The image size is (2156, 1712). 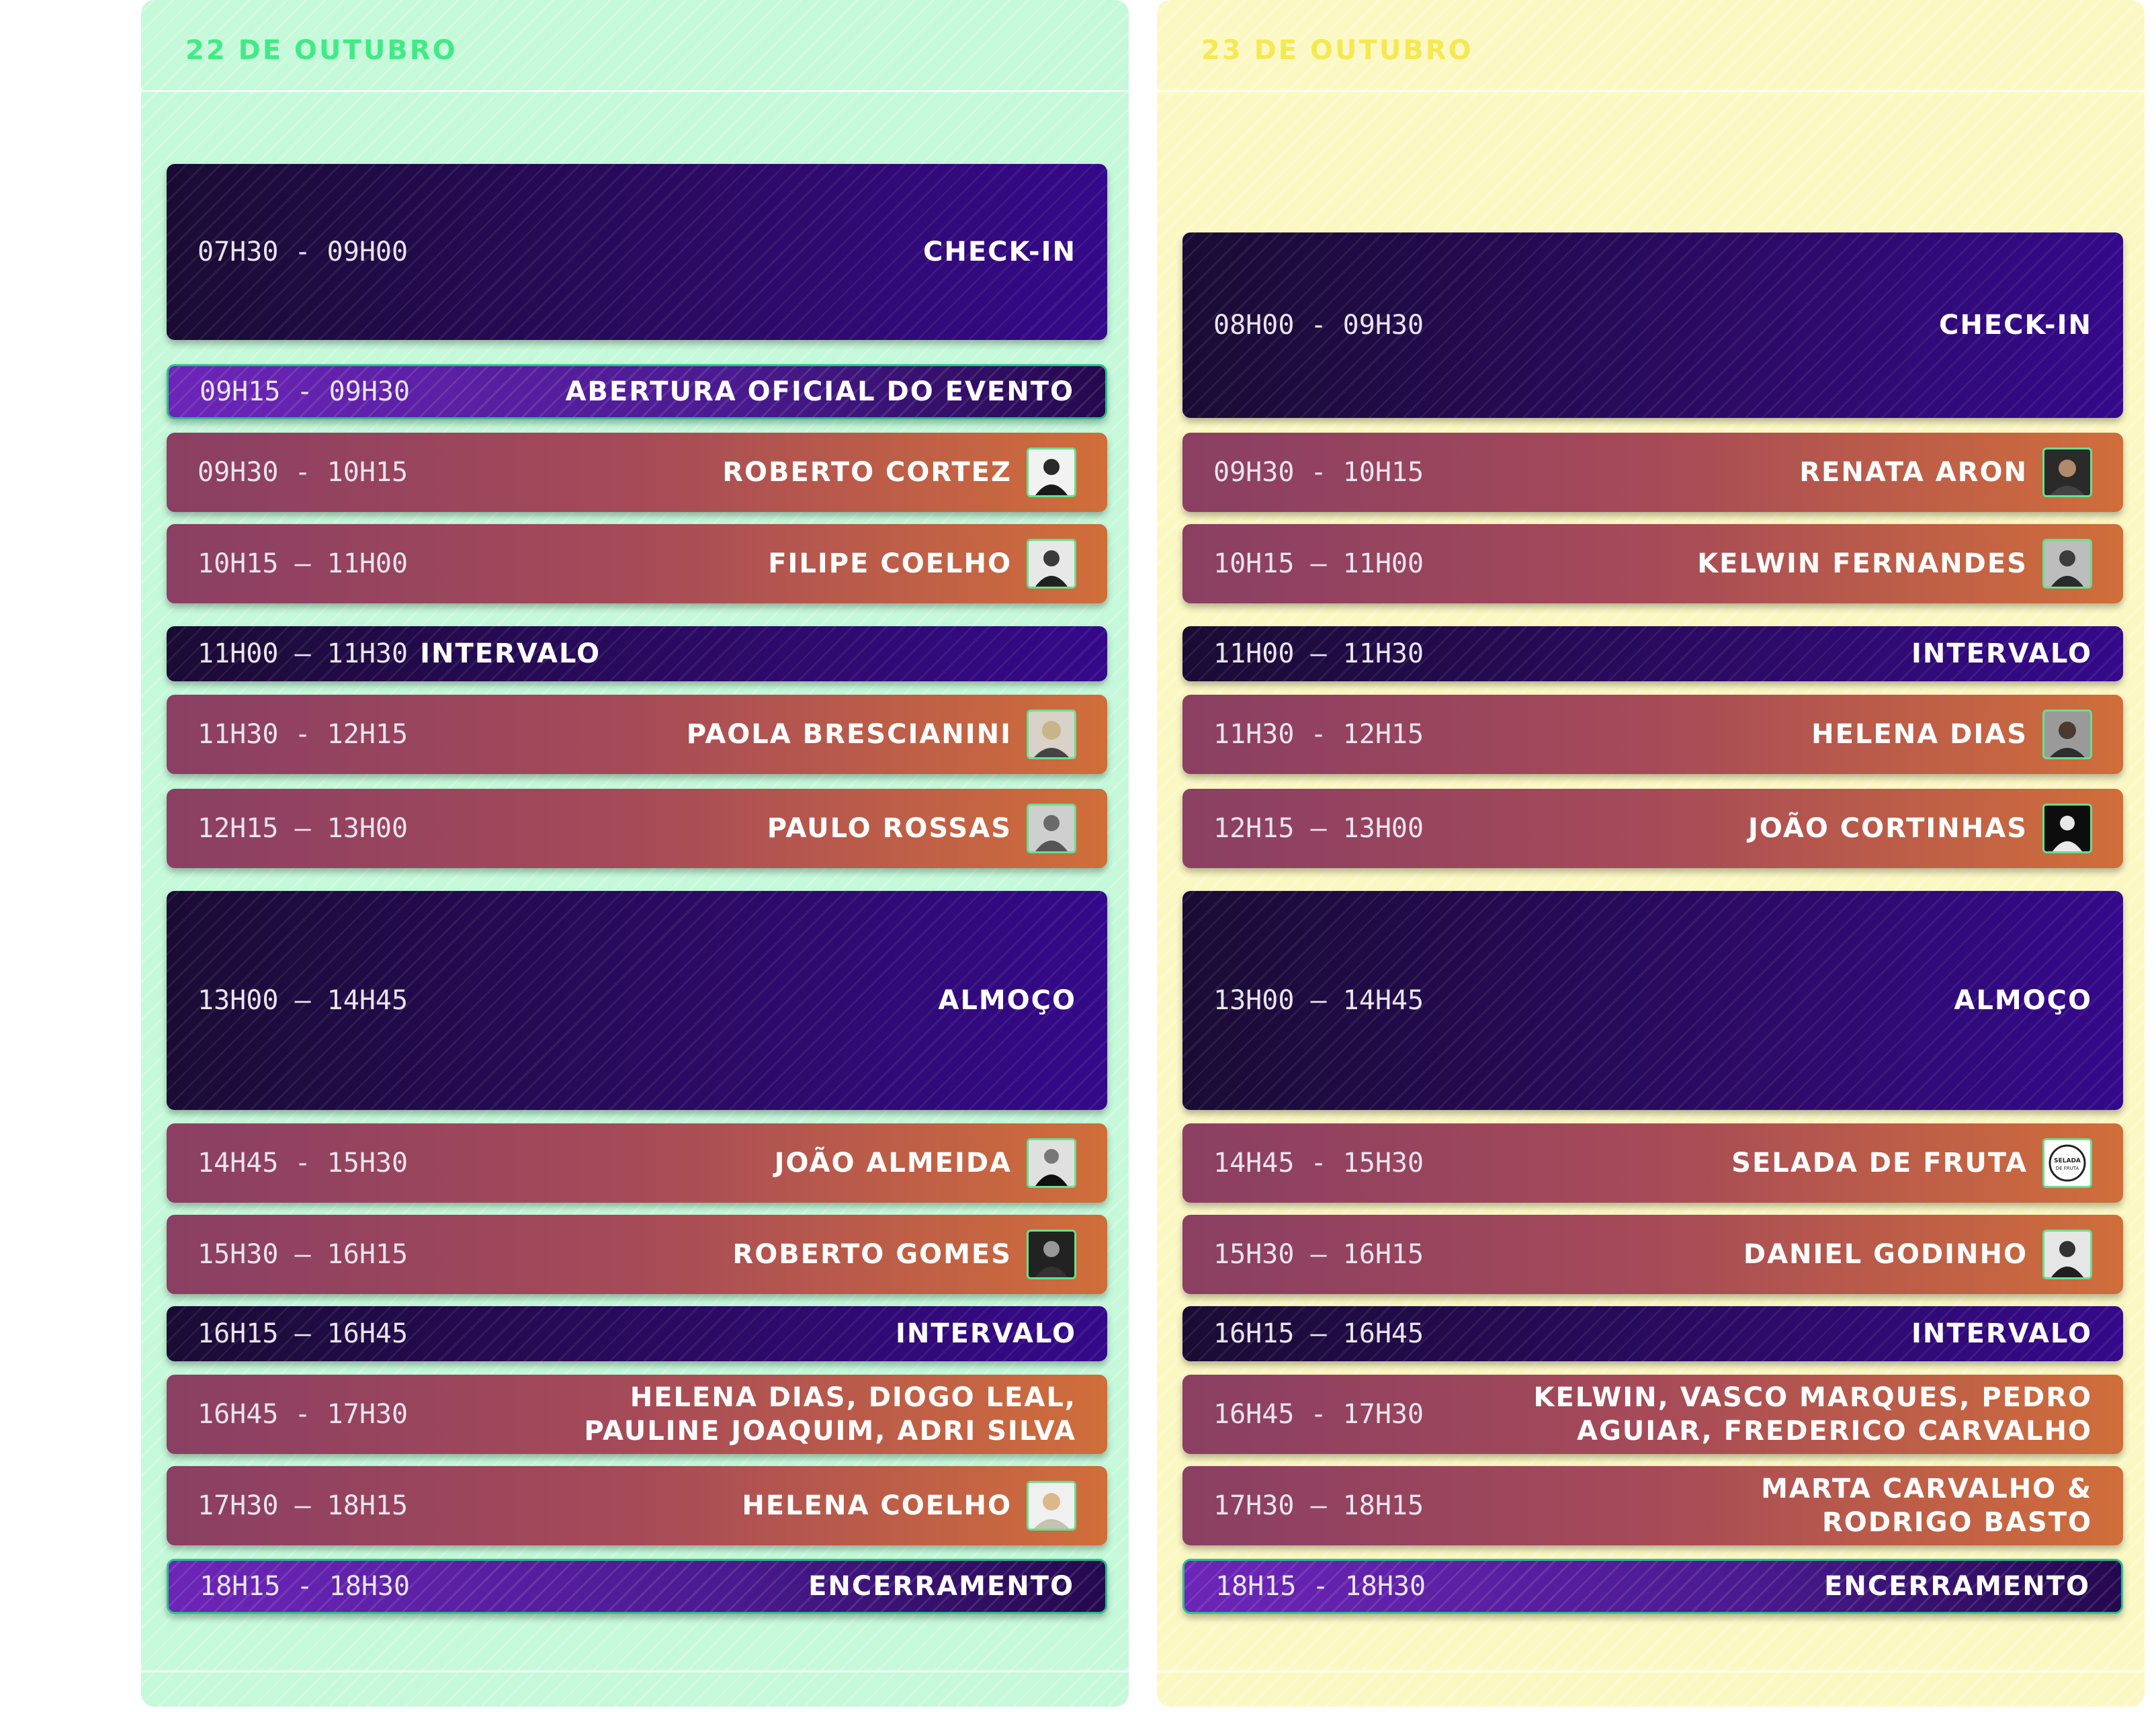 I want to click on session-time: 07H30 - 09H00, so click(x=303, y=252).